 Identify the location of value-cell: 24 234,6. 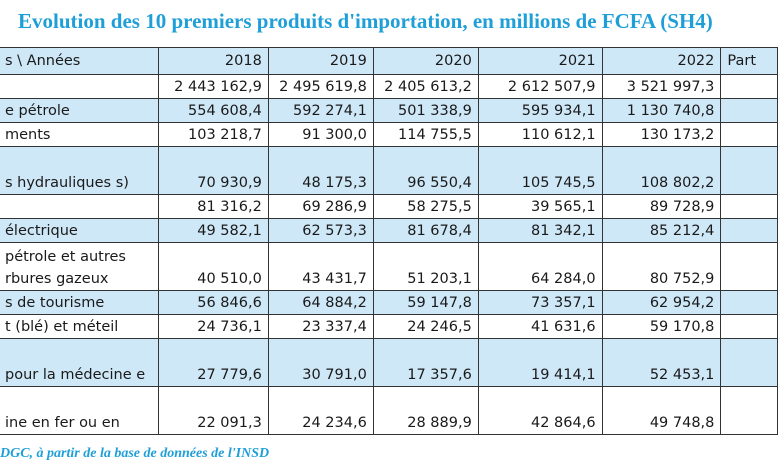
(320, 410).